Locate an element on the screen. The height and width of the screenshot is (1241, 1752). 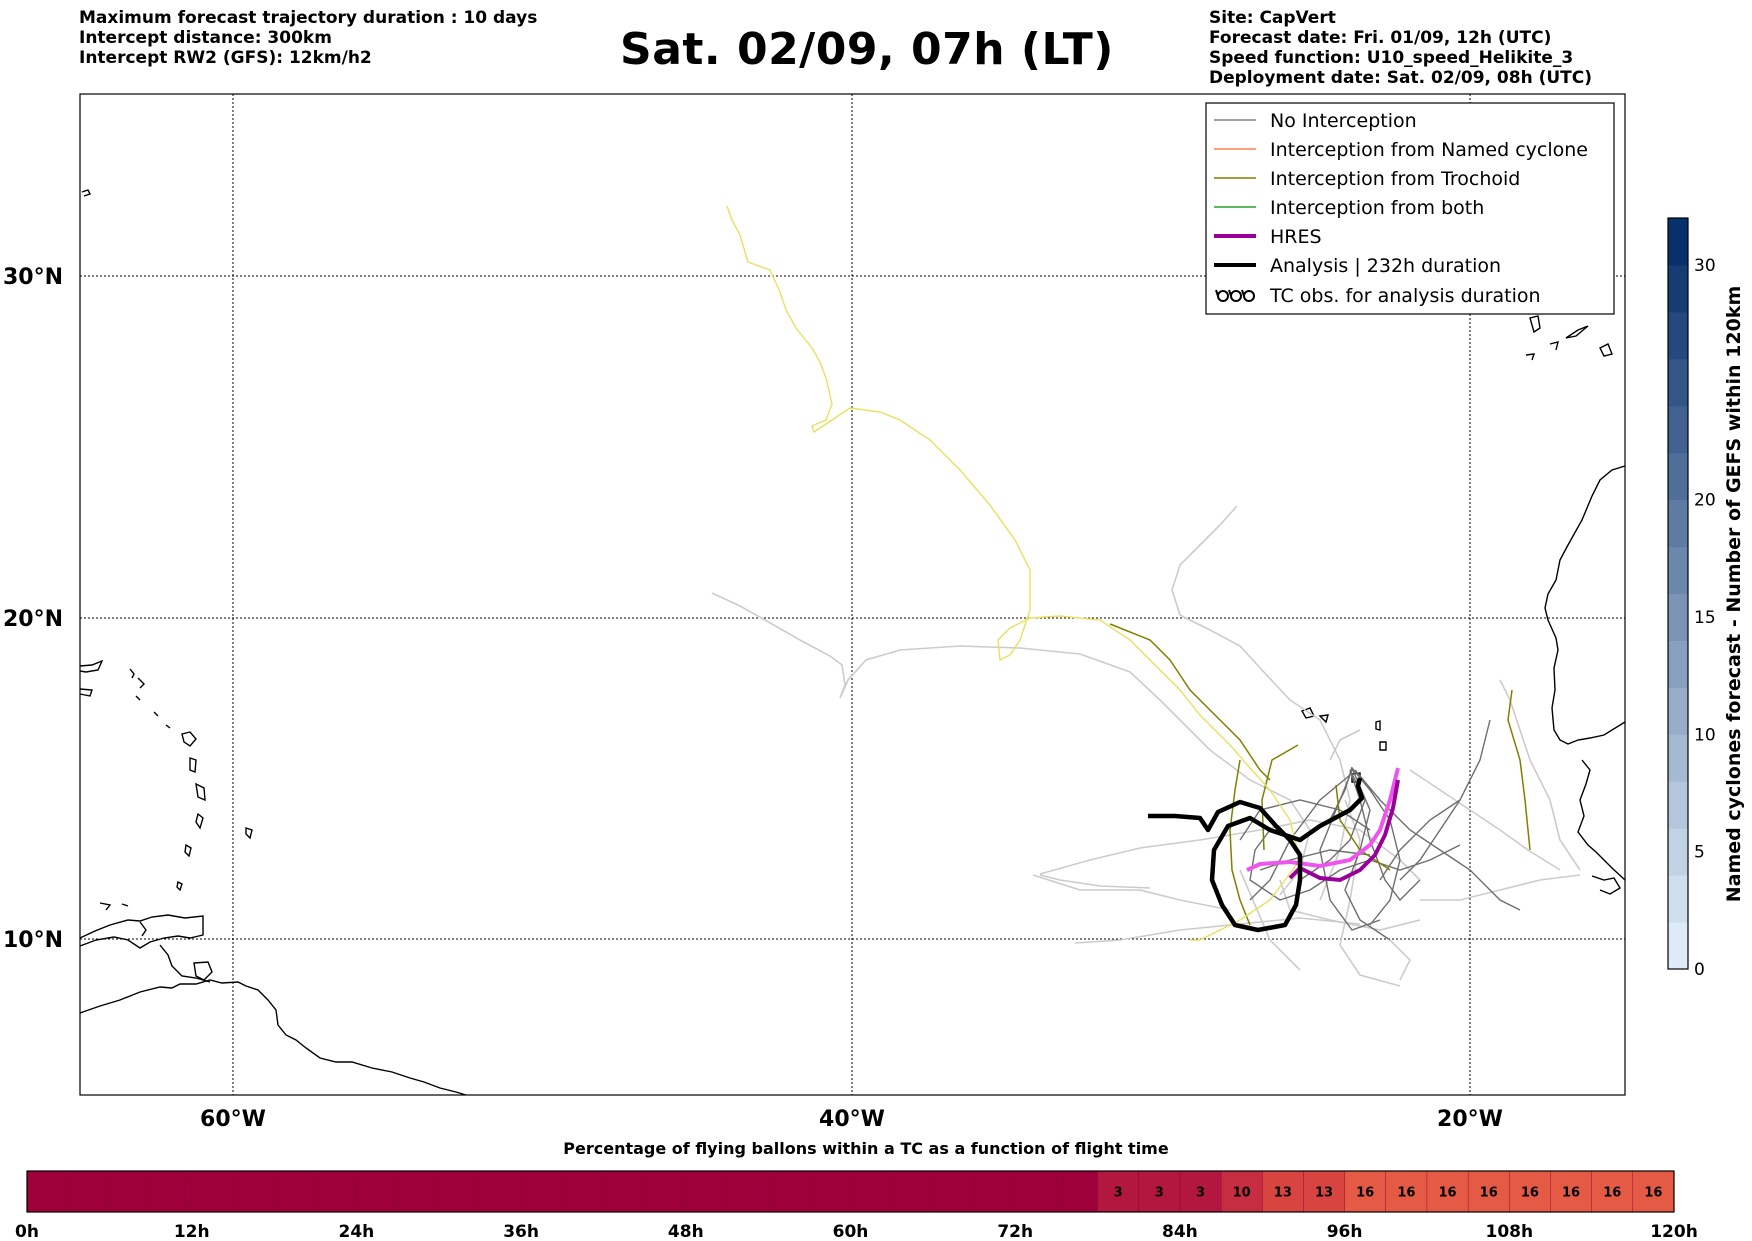
page-title: Sat. 02/09, 07h (LT) is located at coordinates (867, 49).